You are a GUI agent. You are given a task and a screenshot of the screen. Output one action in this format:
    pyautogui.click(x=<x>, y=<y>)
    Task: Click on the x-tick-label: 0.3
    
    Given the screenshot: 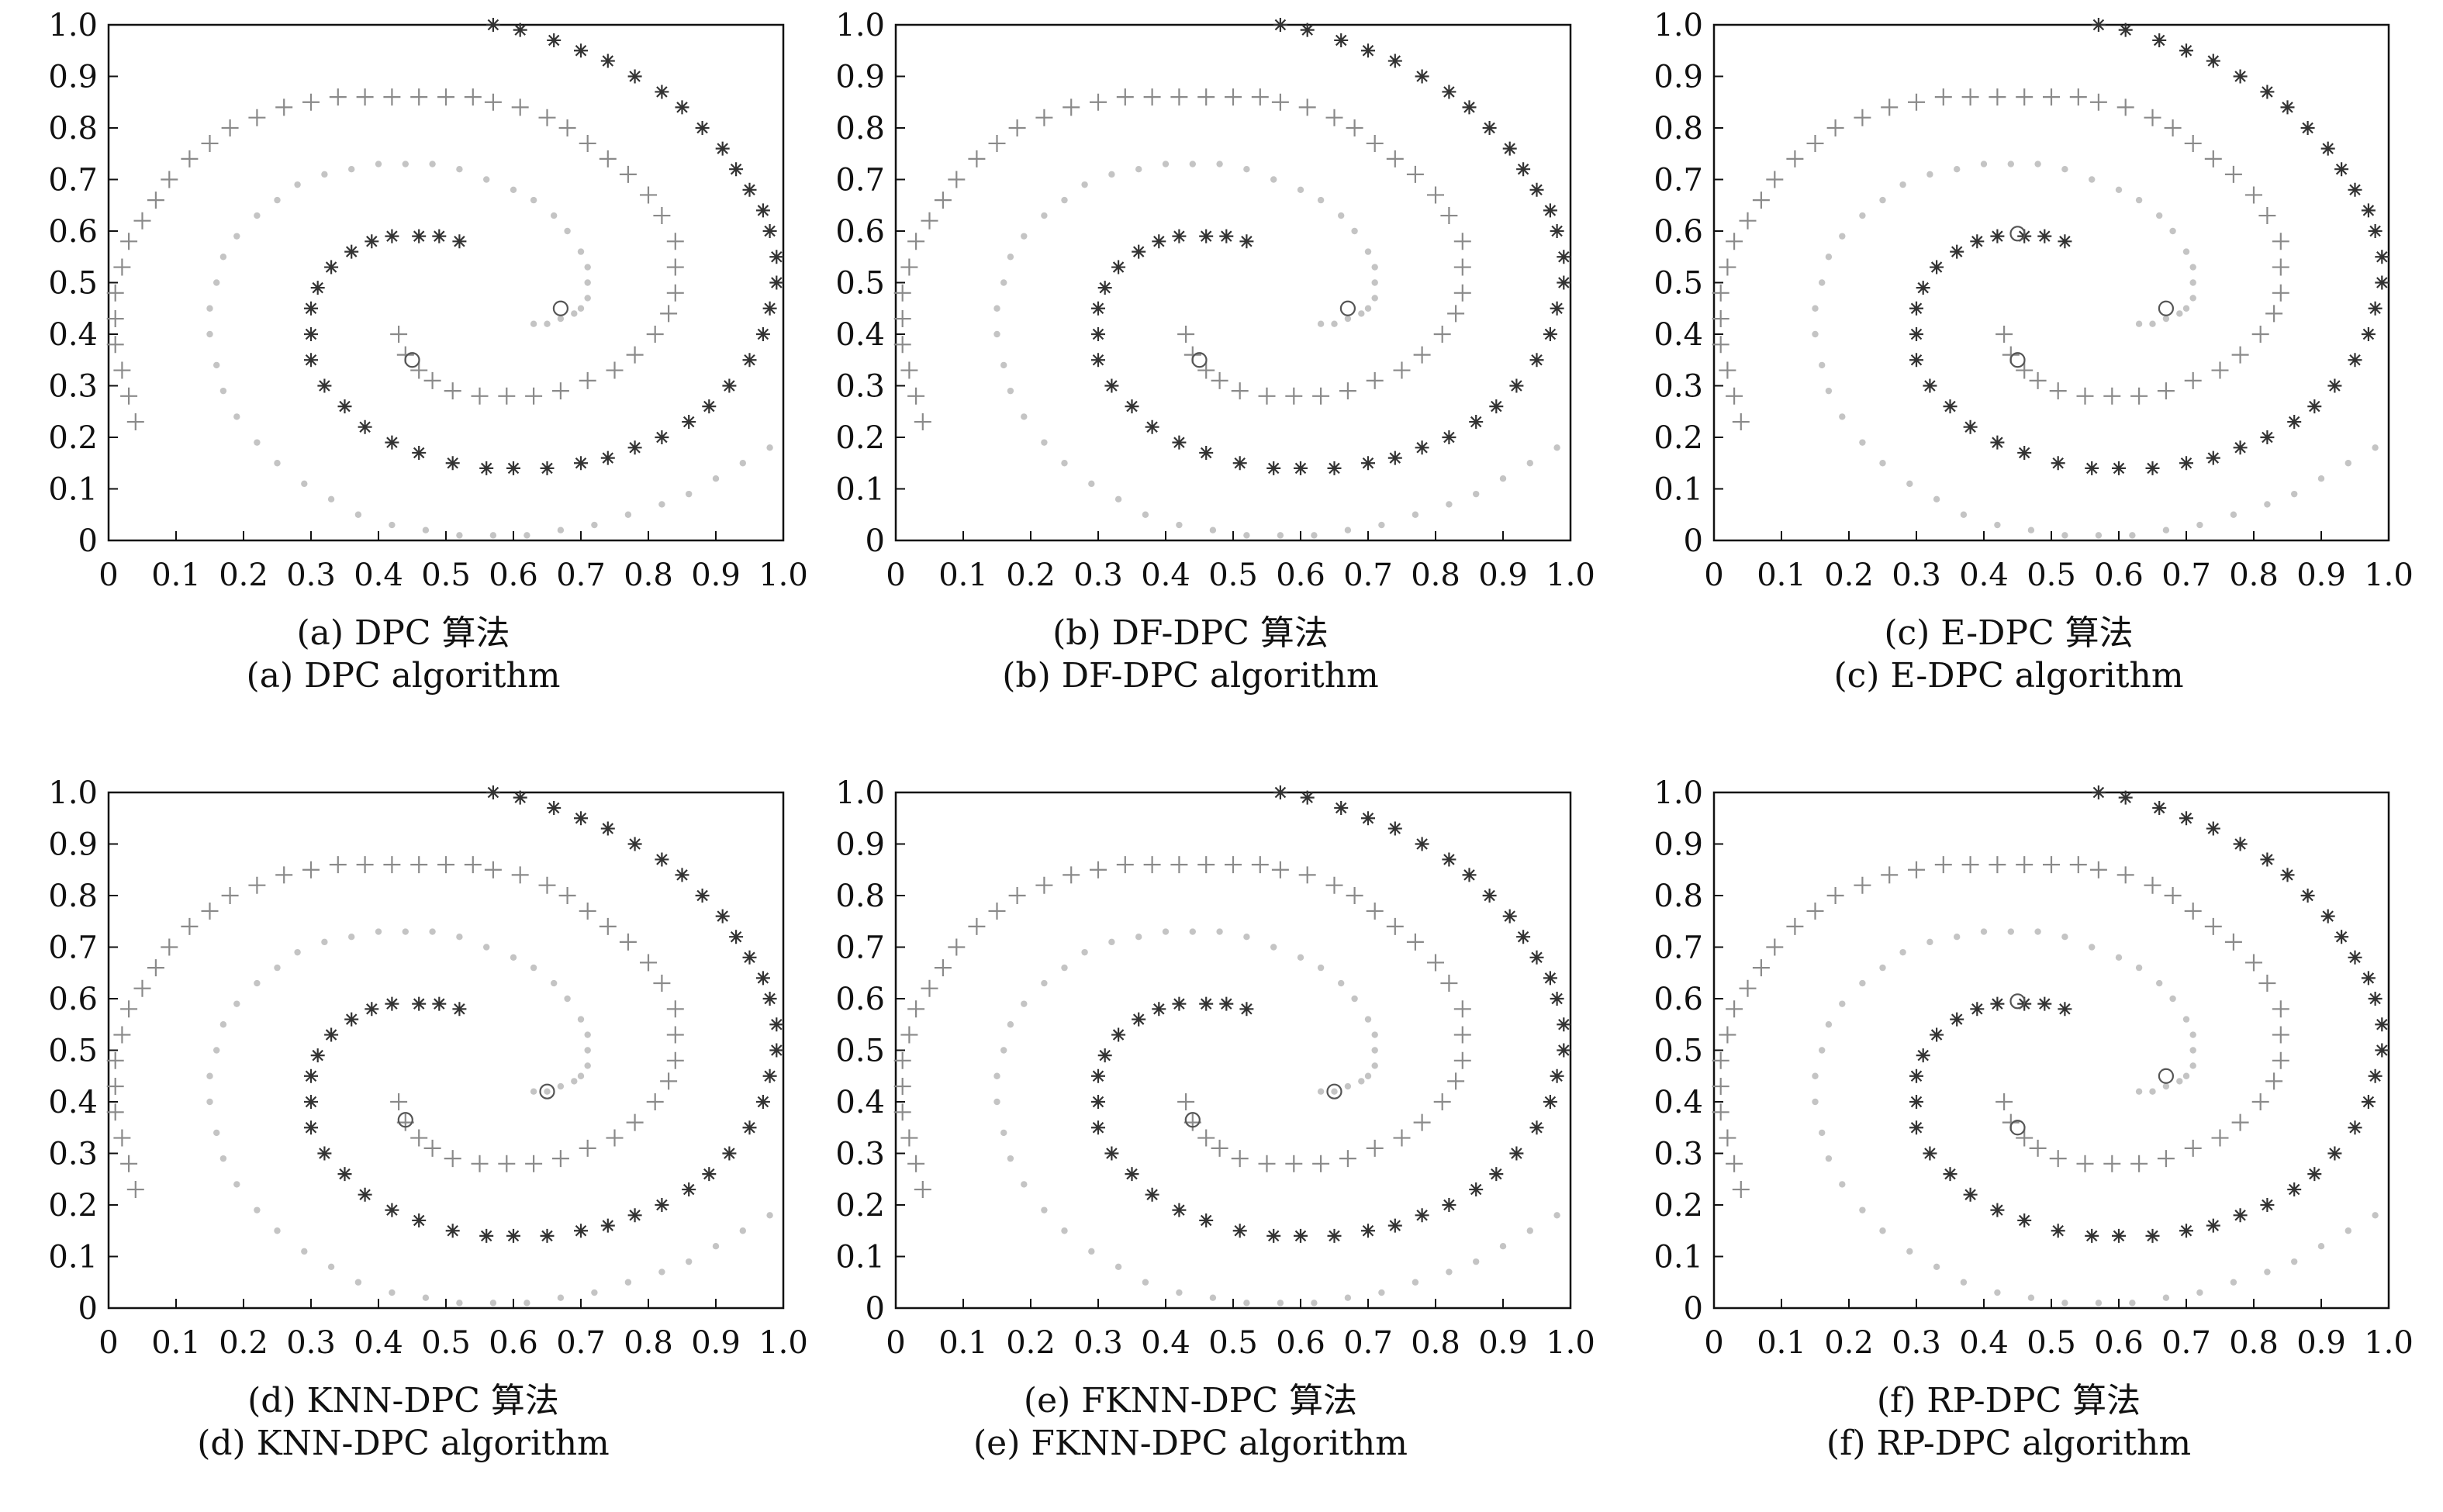 What is the action you would take?
    pyautogui.click(x=311, y=1343)
    